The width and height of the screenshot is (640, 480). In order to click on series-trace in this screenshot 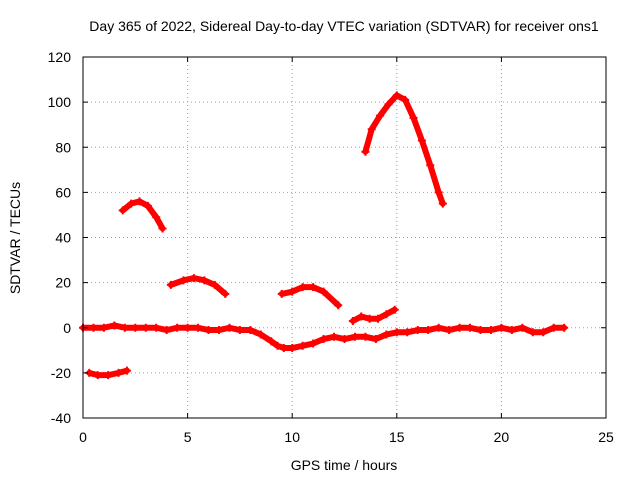, I will do `click(142, 215)`.